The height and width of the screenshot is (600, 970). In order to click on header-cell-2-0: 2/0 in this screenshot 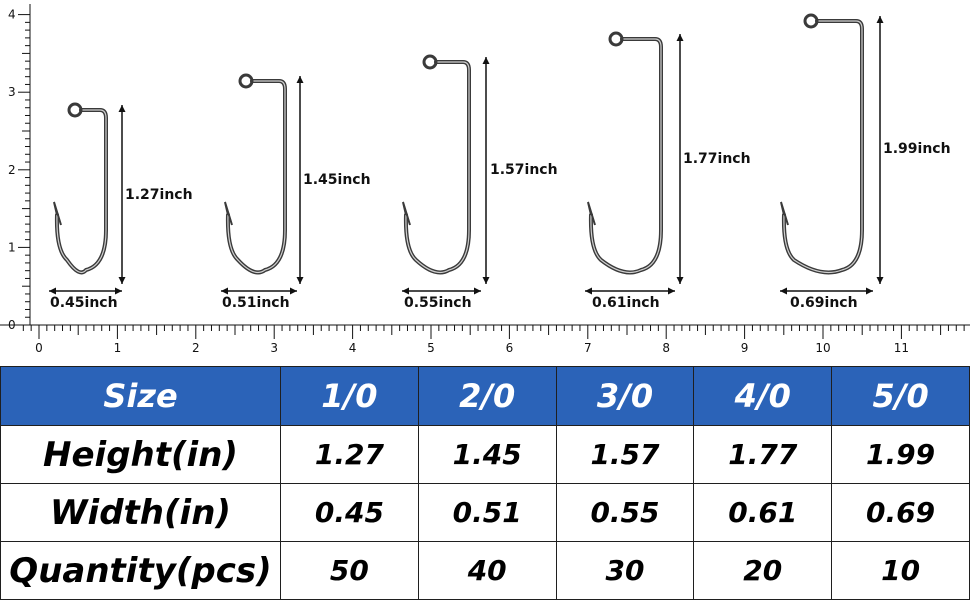, I will do `click(487, 396)`.